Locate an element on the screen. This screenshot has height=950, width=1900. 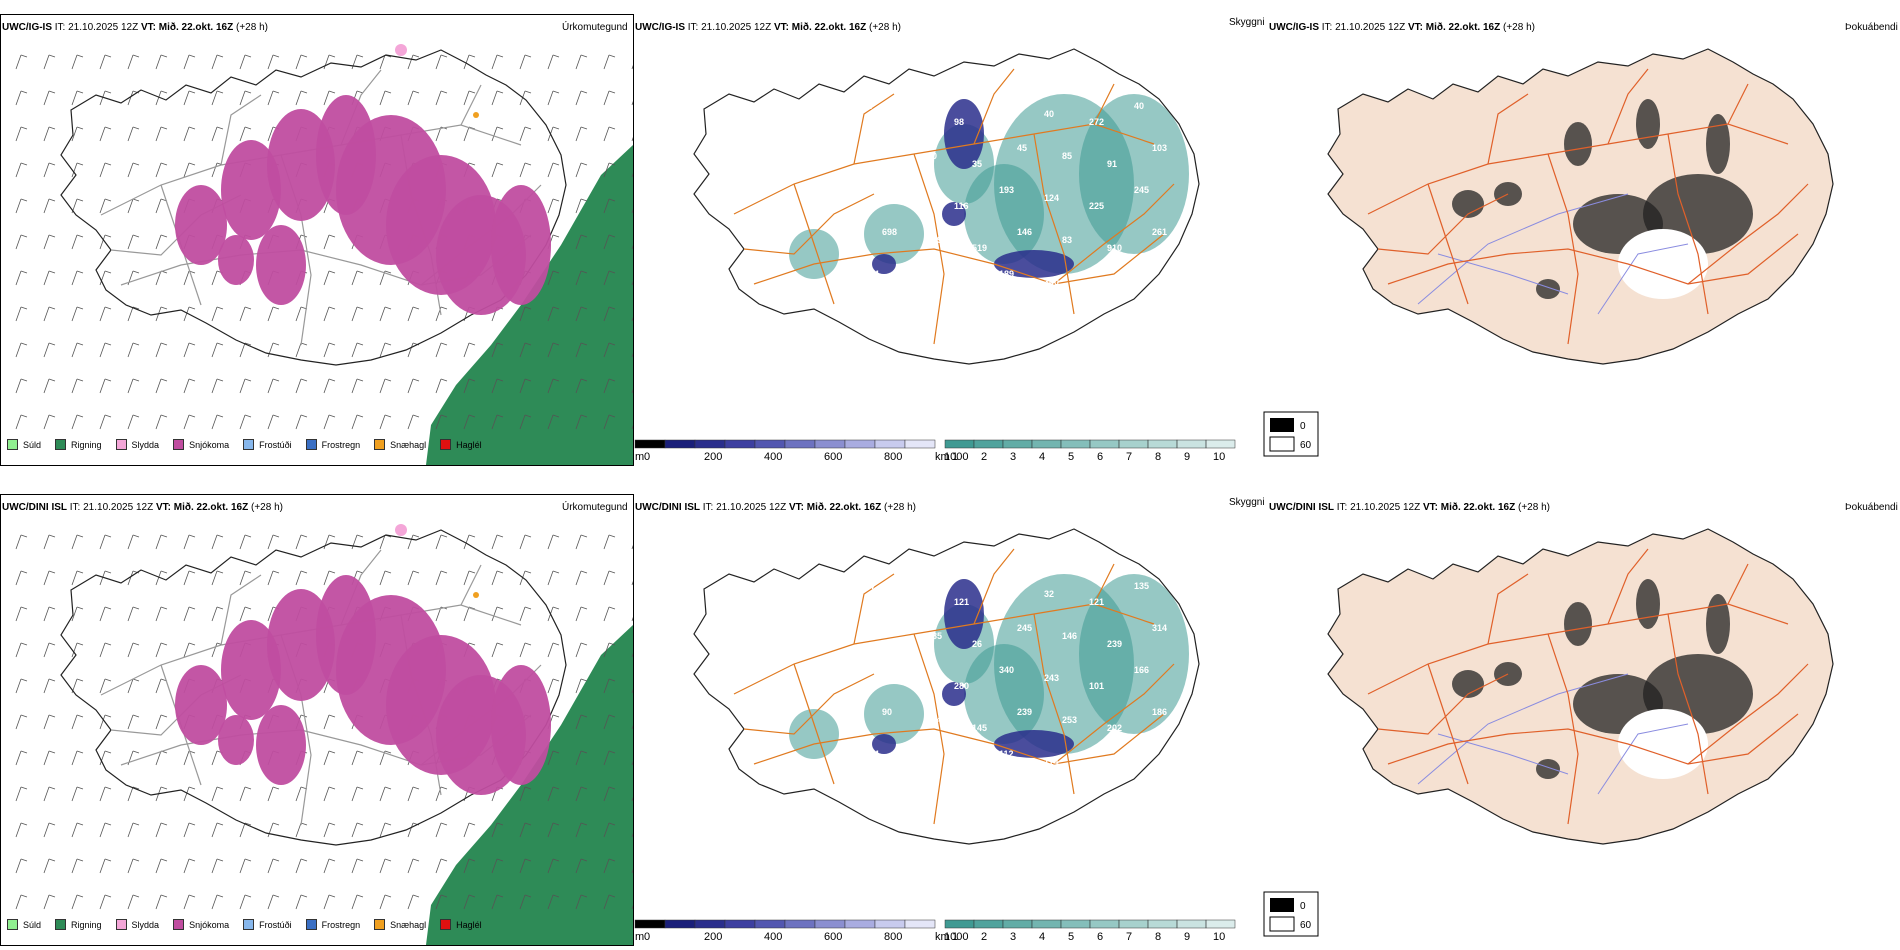
fog-scale-swatch is located at coordinates (1282, 425).